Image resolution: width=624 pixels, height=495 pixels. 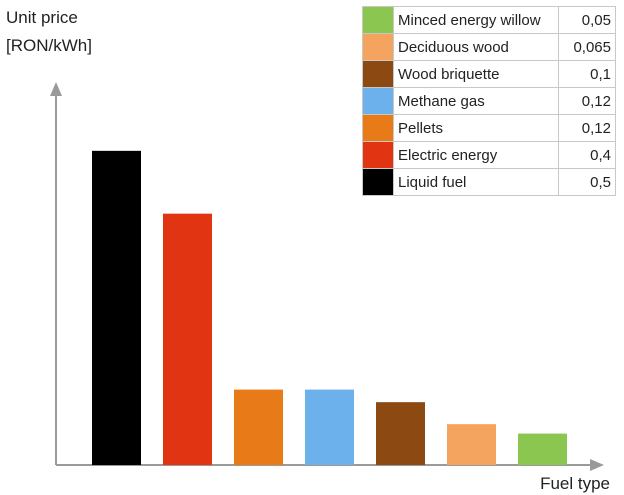 I want to click on bar-minced-energy-willow, so click(x=542, y=449).